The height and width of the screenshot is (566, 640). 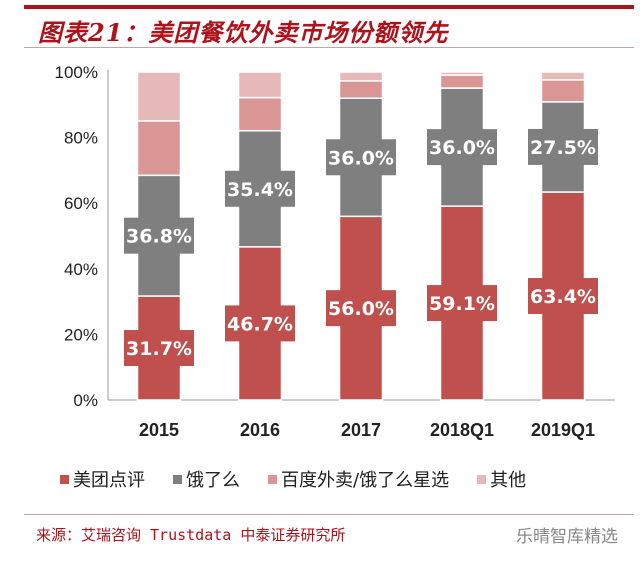 I want to click on legend-label: 其他, so click(x=508, y=480).